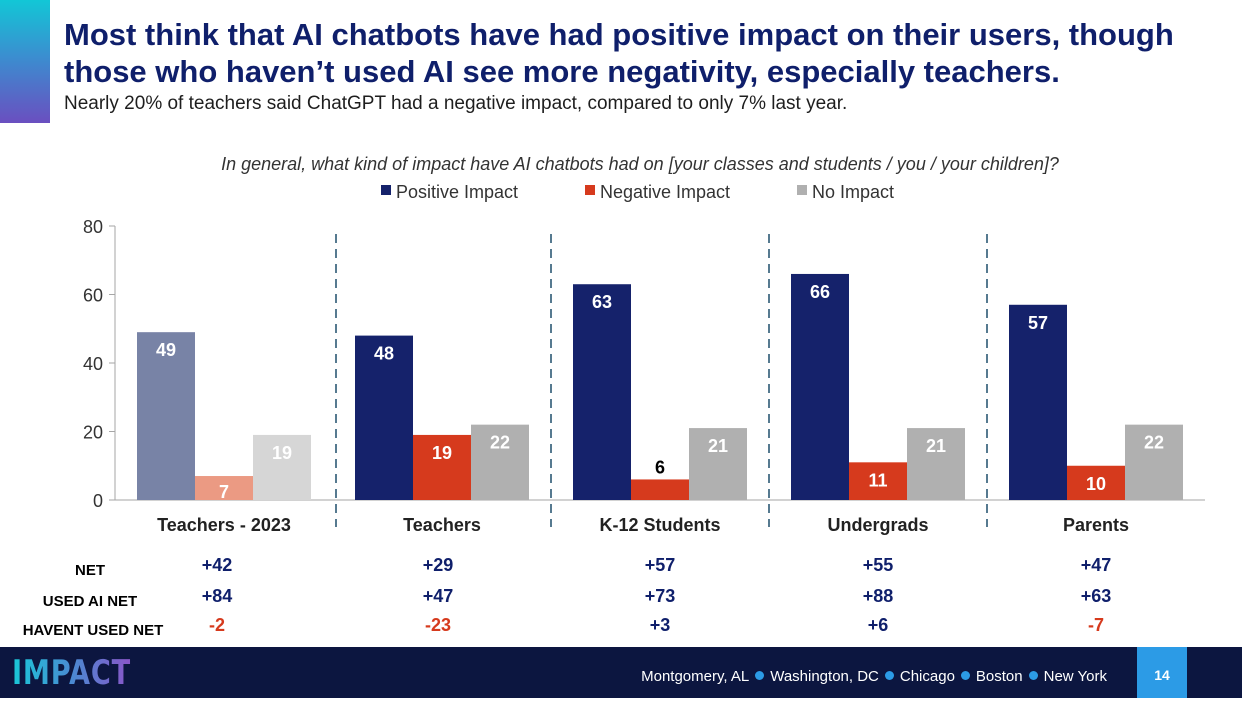 The width and height of the screenshot is (1242, 703). What do you see at coordinates (1096, 525) in the screenshot?
I see `category-label: Parents` at bounding box center [1096, 525].